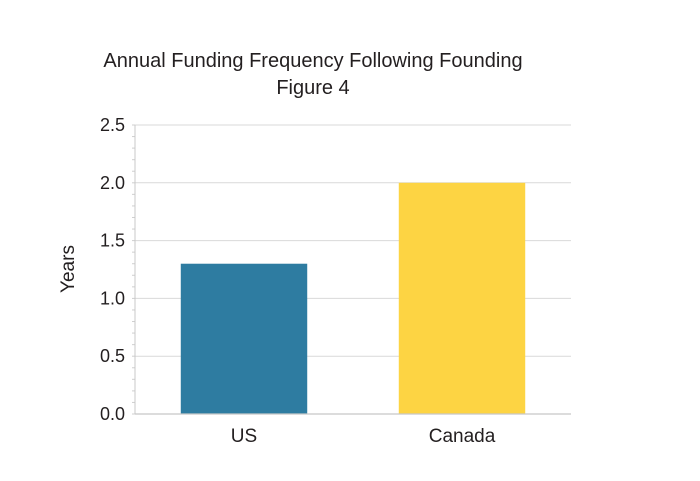 The height and width of the screenshot is (481, 700). Describe the element at coordinates (112, 241) in the screenshot. I see `y-tick-label: 1.5` at that location.